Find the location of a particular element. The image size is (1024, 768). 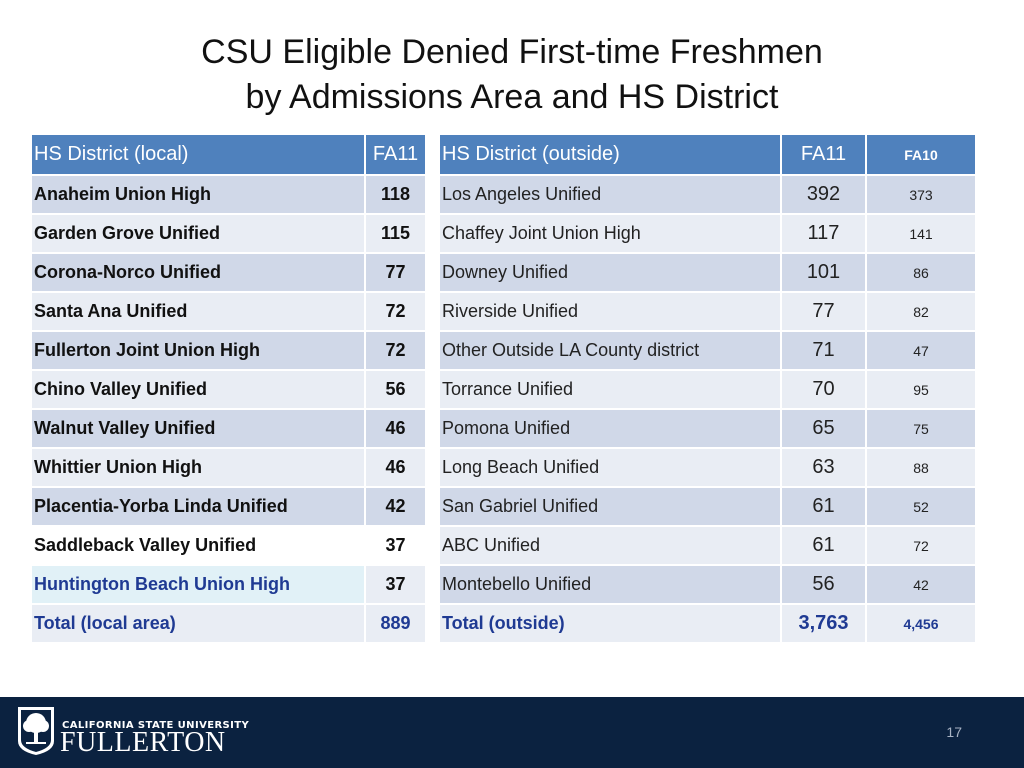

campus-name: FULLERTON is located at coordinates (143, 742).